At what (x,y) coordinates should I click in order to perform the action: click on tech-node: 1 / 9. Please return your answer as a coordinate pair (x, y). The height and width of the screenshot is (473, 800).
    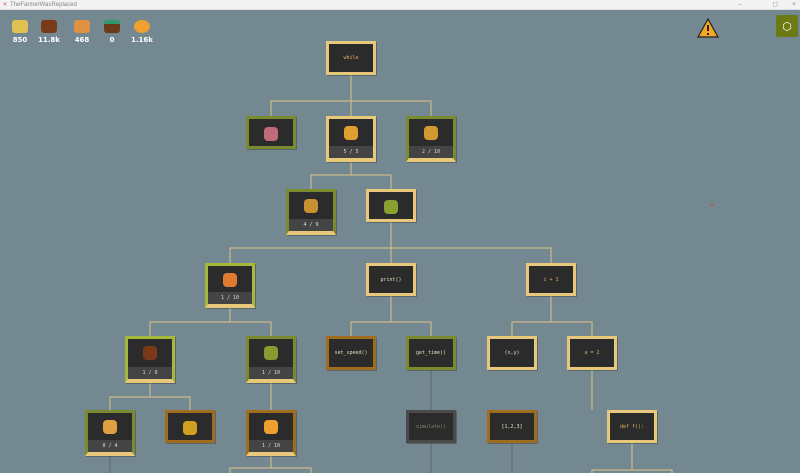
    Looking at the image, I should click on (150, 359).